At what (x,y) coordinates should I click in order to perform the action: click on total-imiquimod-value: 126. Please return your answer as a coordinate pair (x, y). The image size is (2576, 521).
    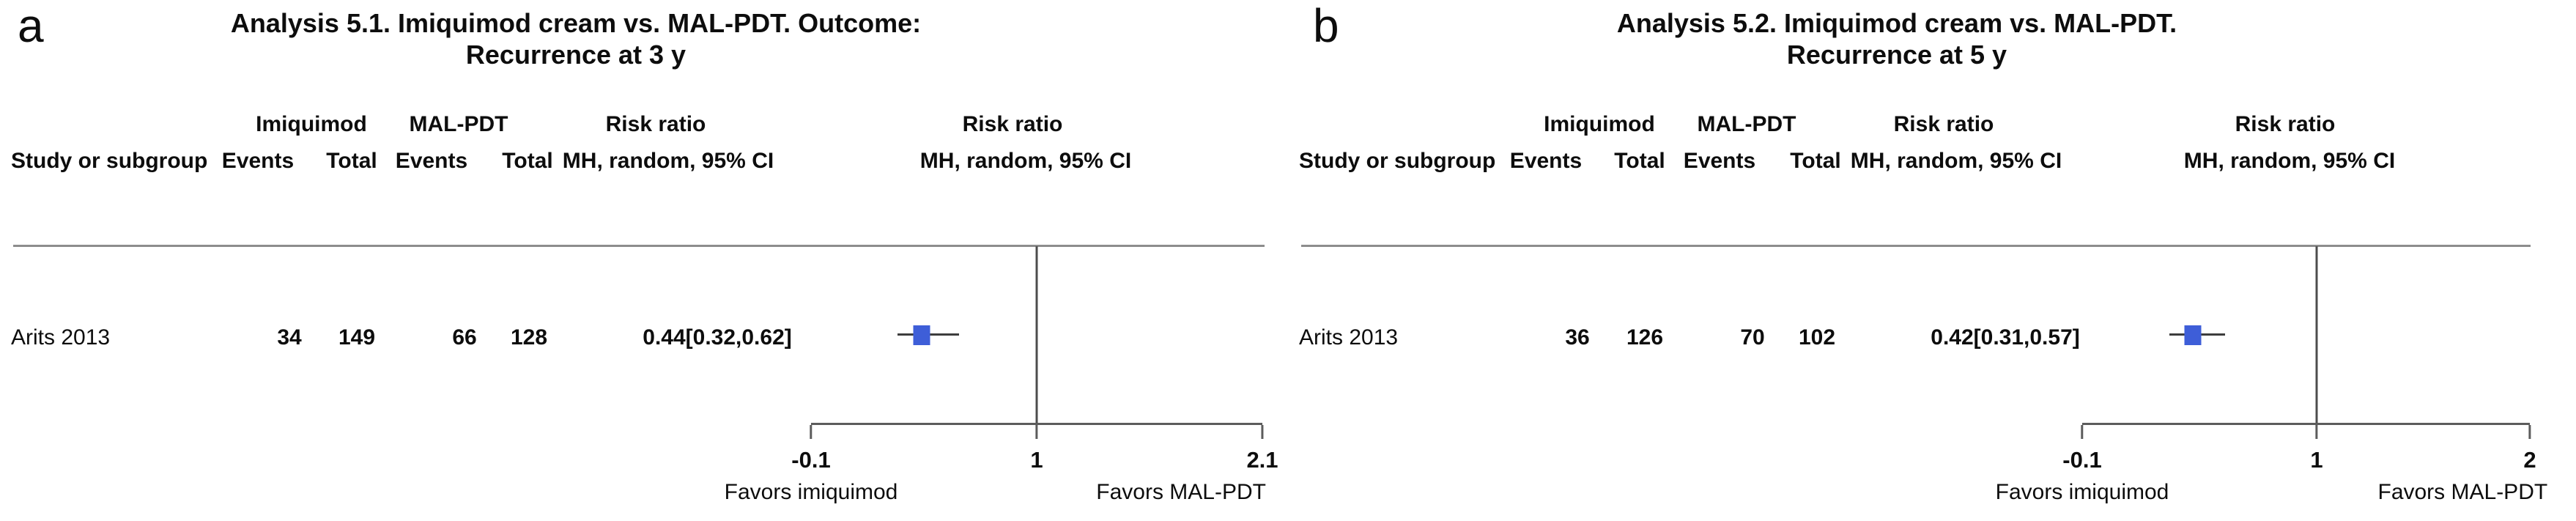
    Looking at the image, I should click on (1645, 337).